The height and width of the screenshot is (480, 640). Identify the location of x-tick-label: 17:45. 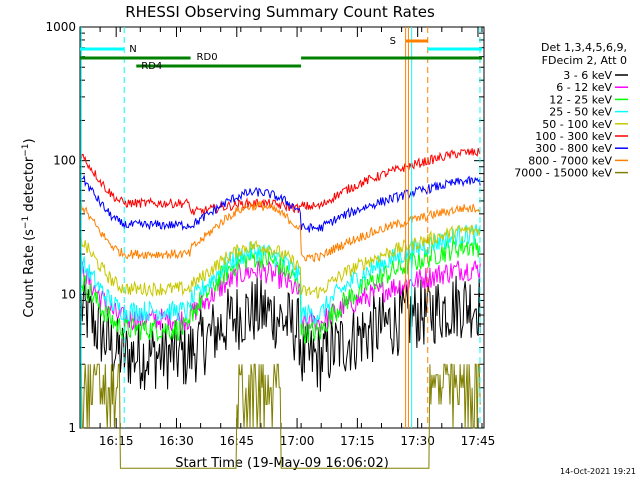
(478, 441).